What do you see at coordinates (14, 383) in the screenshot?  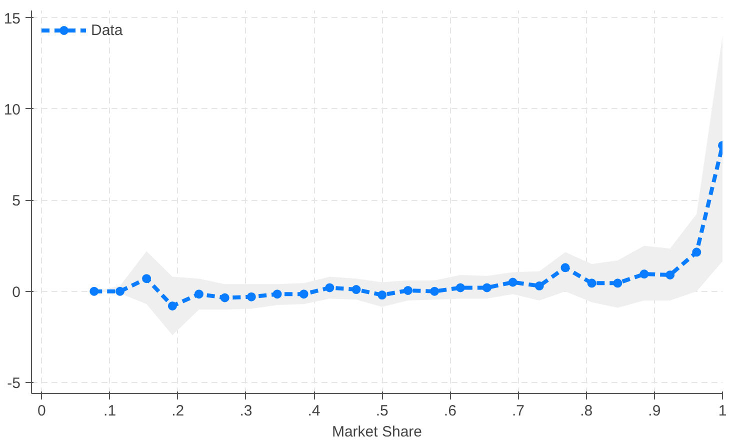 I see `y-tick-label: -5` at bounding box center [14, 383].